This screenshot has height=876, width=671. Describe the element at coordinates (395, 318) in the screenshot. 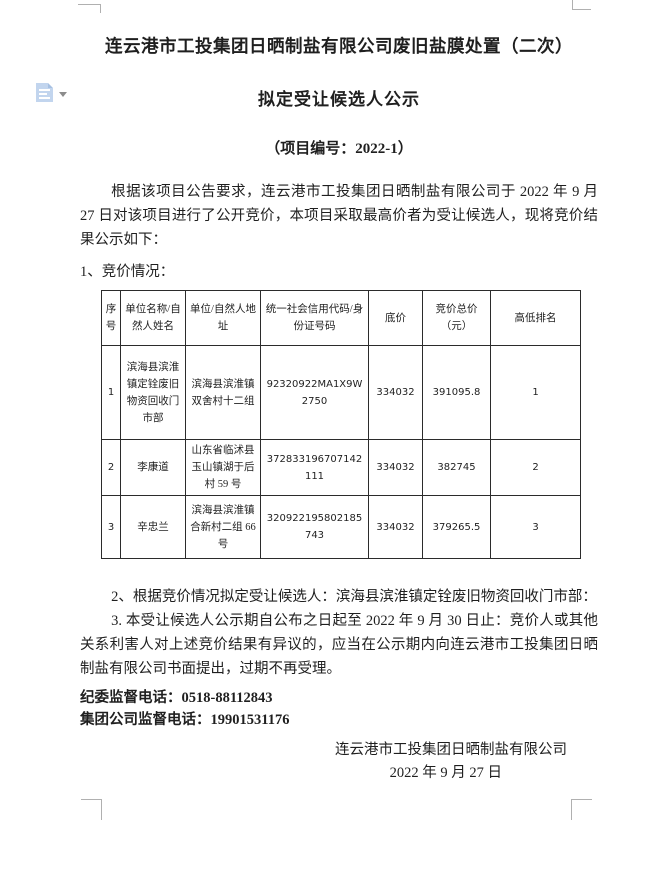

I see `column-header-base-price: 底价` at that location.